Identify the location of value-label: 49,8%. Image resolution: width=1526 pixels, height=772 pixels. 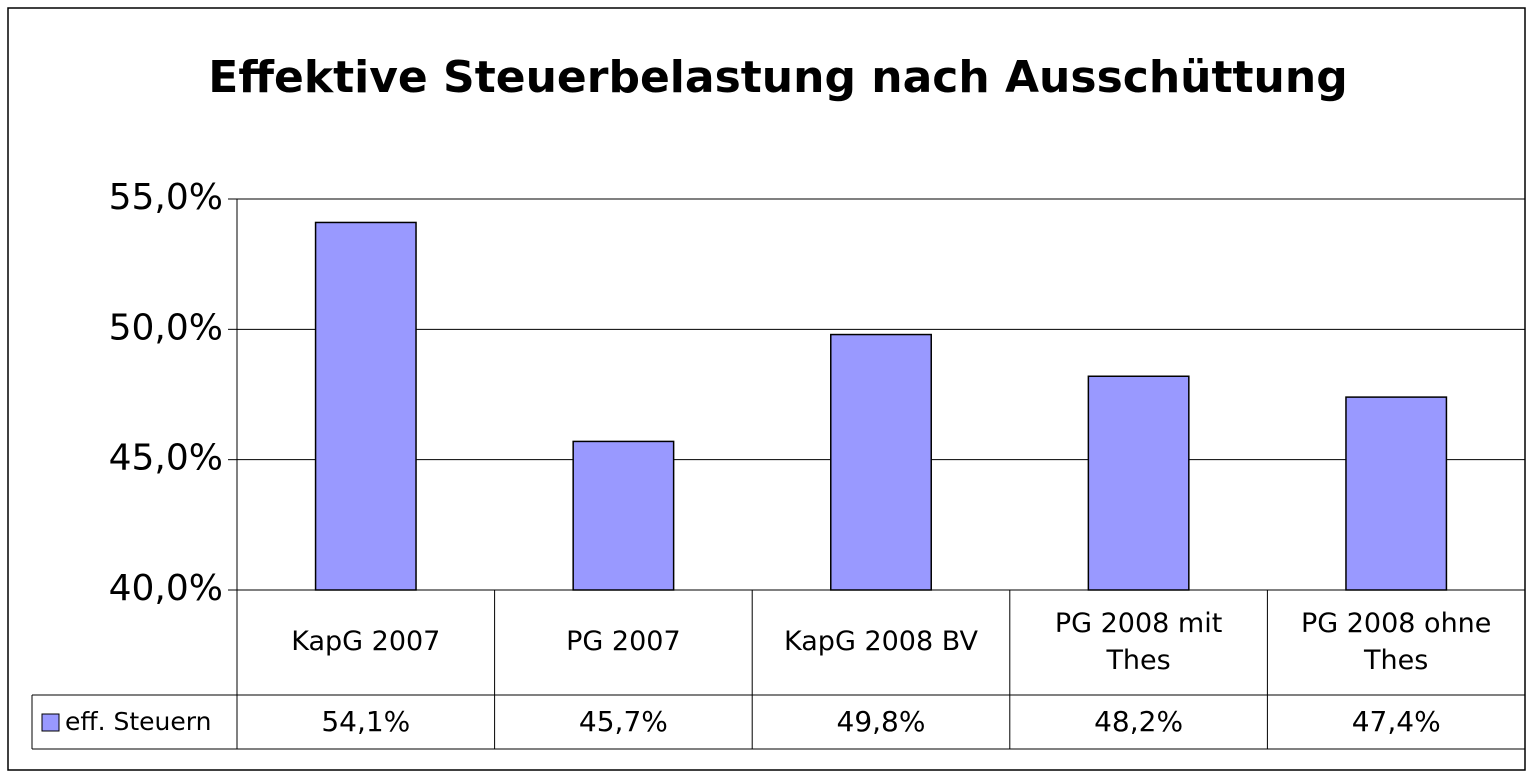
(881, 721).